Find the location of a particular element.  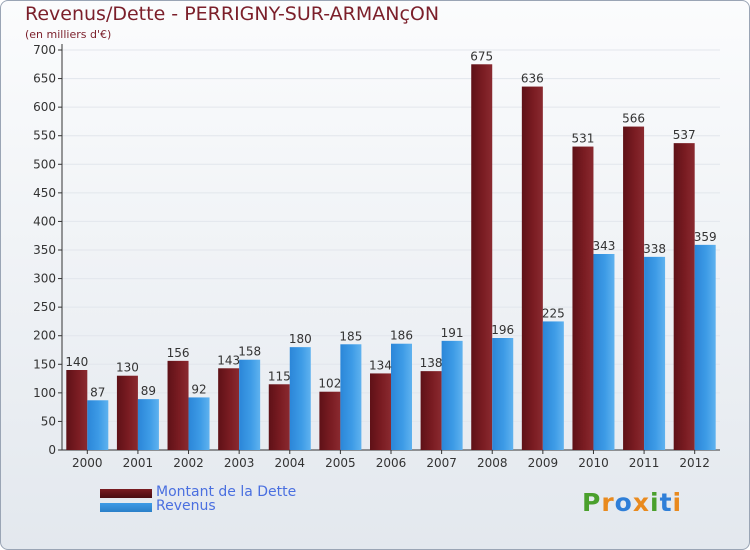

x-tick-label: 2005 is located at coordinates (340, 463).